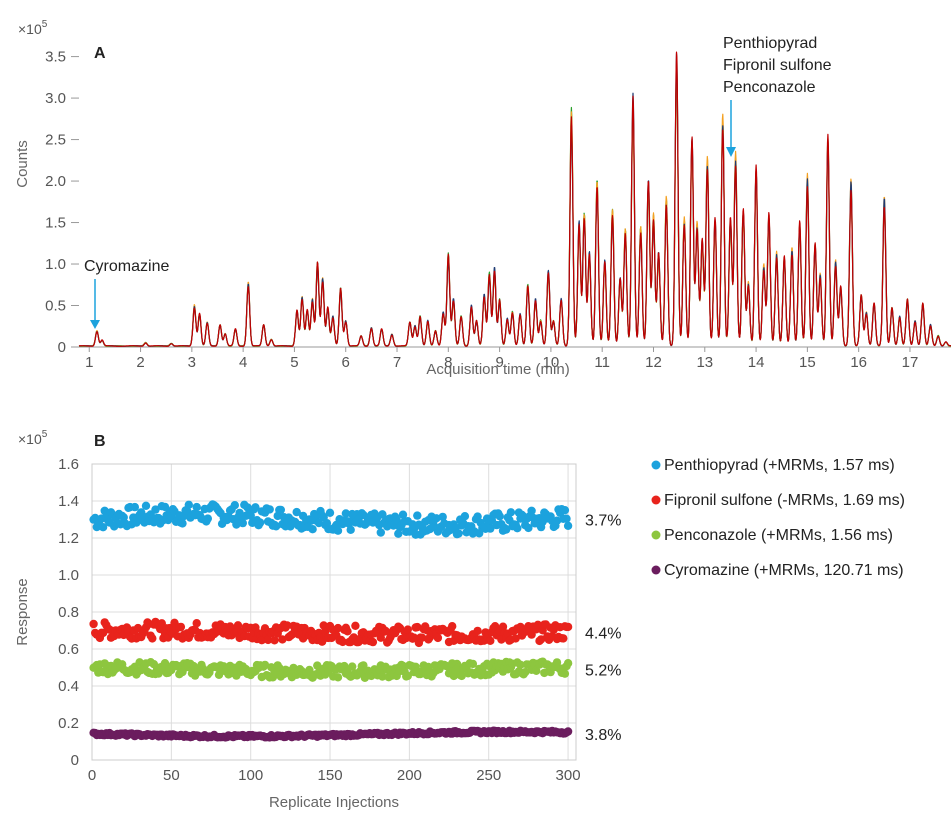  What do you see at coordinates (33, 28) in the screenshot?
I see `panel-a-scale-label: ×10⁵` at bounding box center [33, 28].